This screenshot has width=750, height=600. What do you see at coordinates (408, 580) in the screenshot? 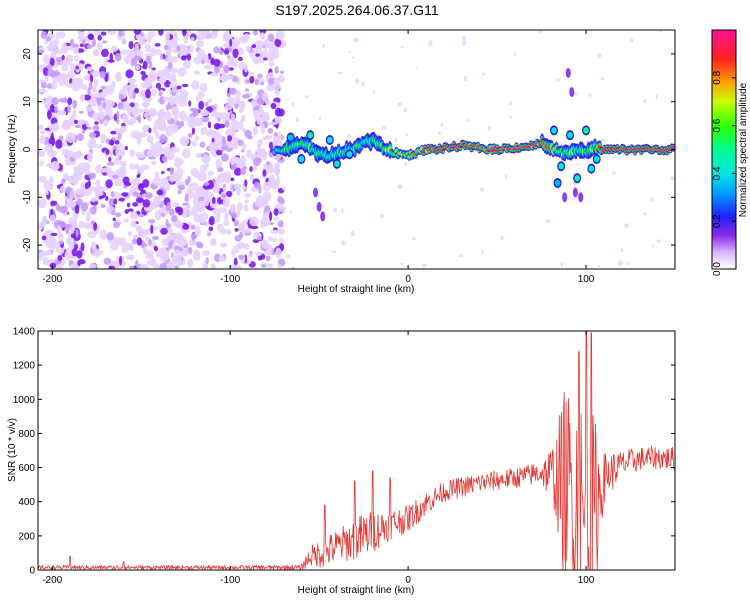
I see `x-tick-label: 0` at bounding box center [408, 580].